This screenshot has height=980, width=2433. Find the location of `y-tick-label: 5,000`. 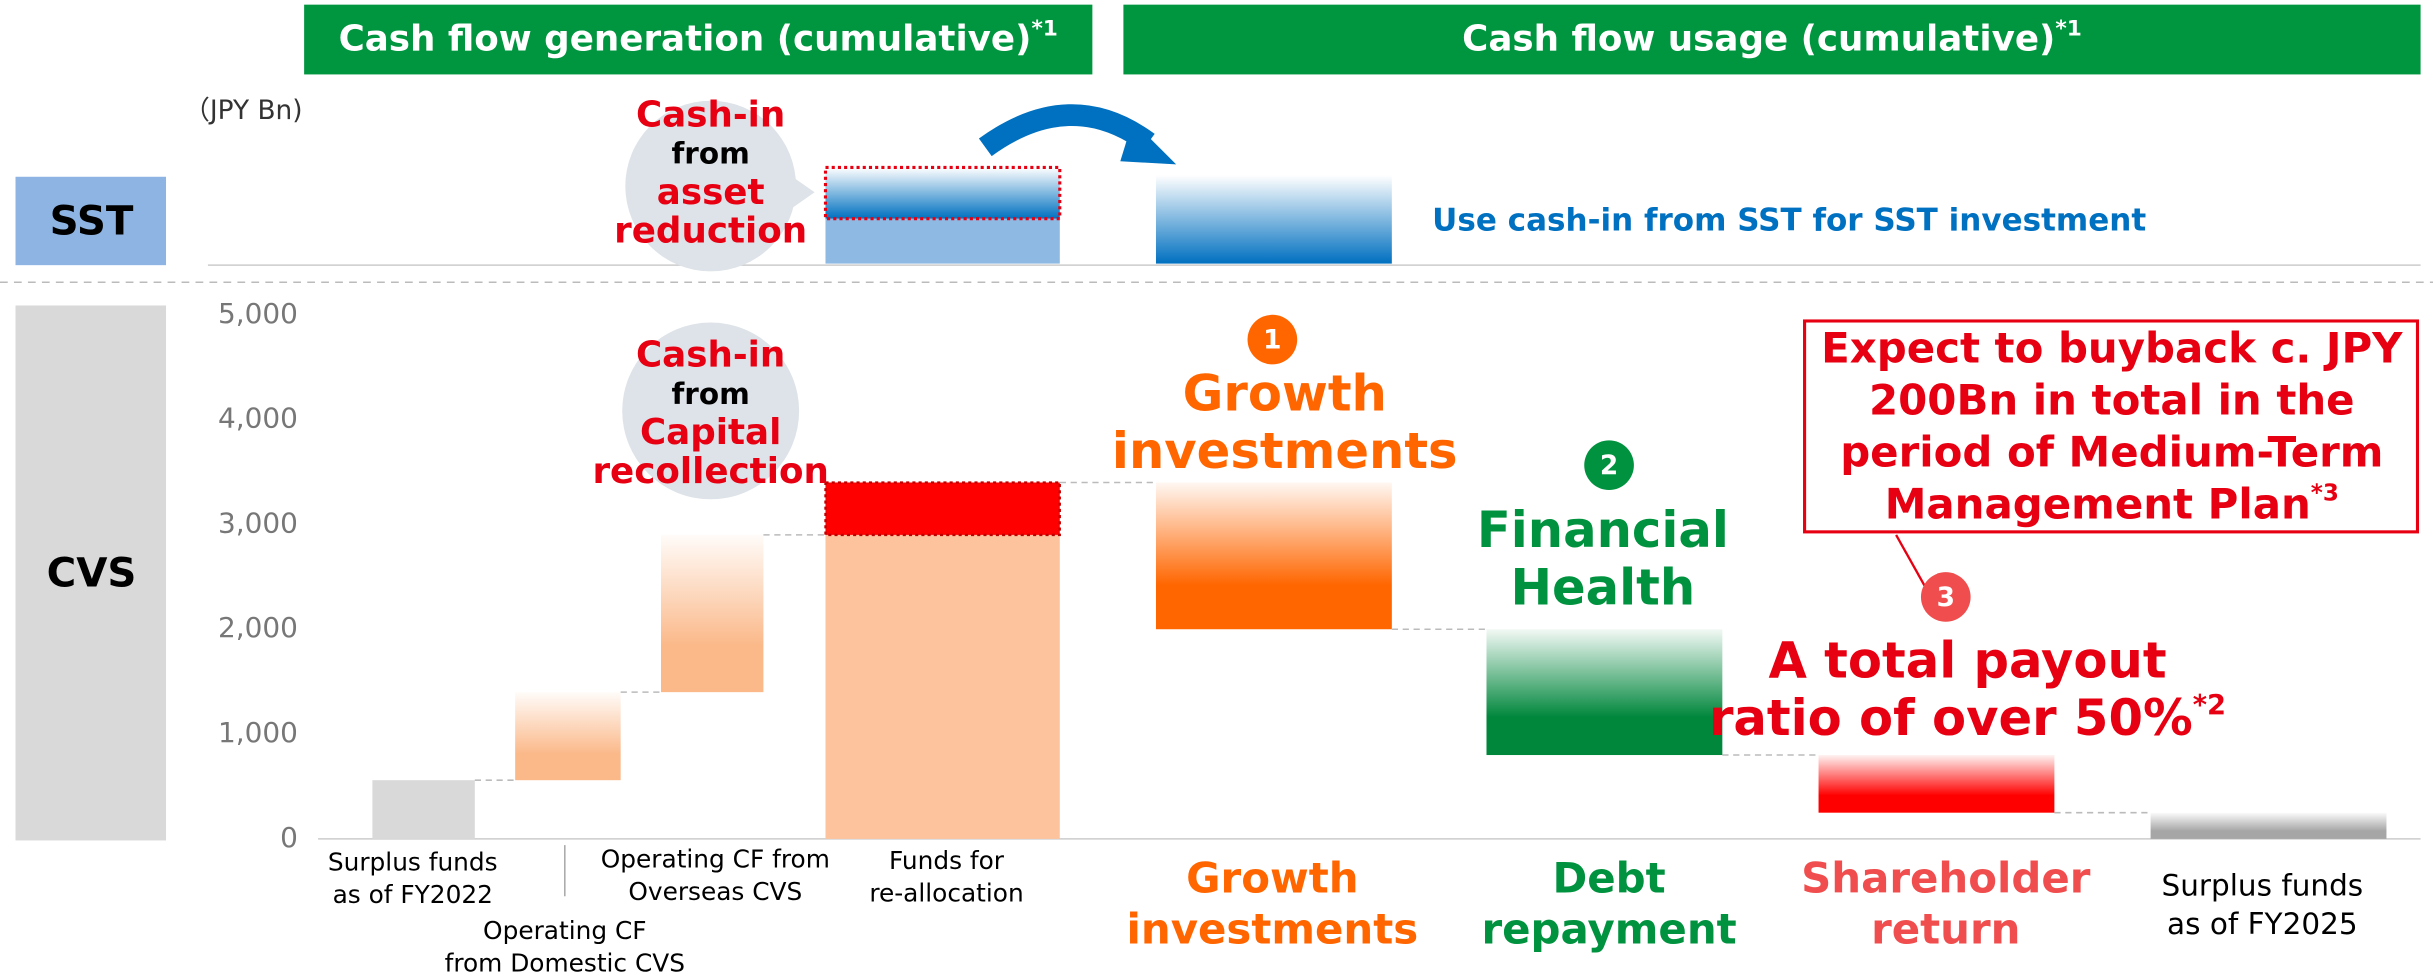

y-tick-label: 5,000 is located at coordinates (258, 313).